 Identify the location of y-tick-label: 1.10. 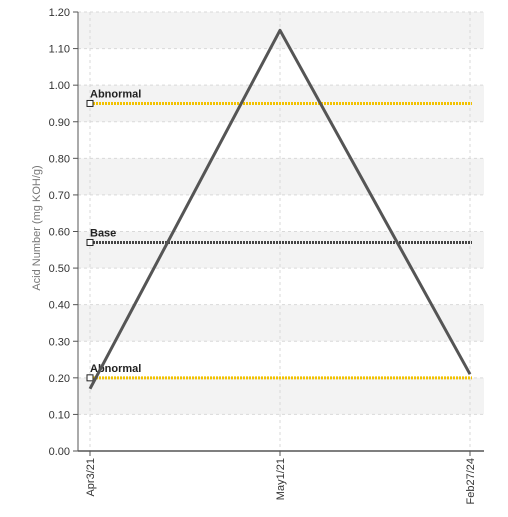
(59, 50).